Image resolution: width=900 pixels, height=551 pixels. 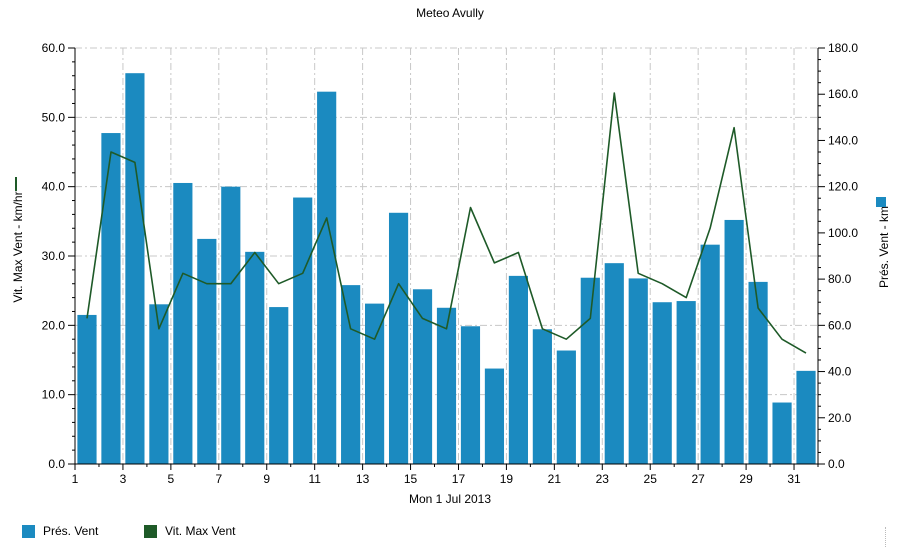 I want to click on y-right-tick-label: 80.0, so click(x=840, y=279).